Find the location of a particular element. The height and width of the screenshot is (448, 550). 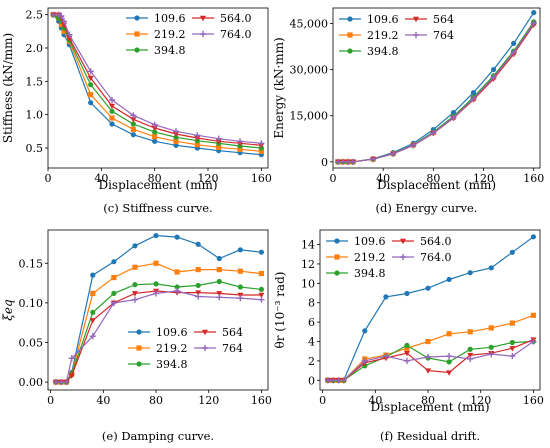

legend-label: 219.2 is located at coordinates (370, 257).